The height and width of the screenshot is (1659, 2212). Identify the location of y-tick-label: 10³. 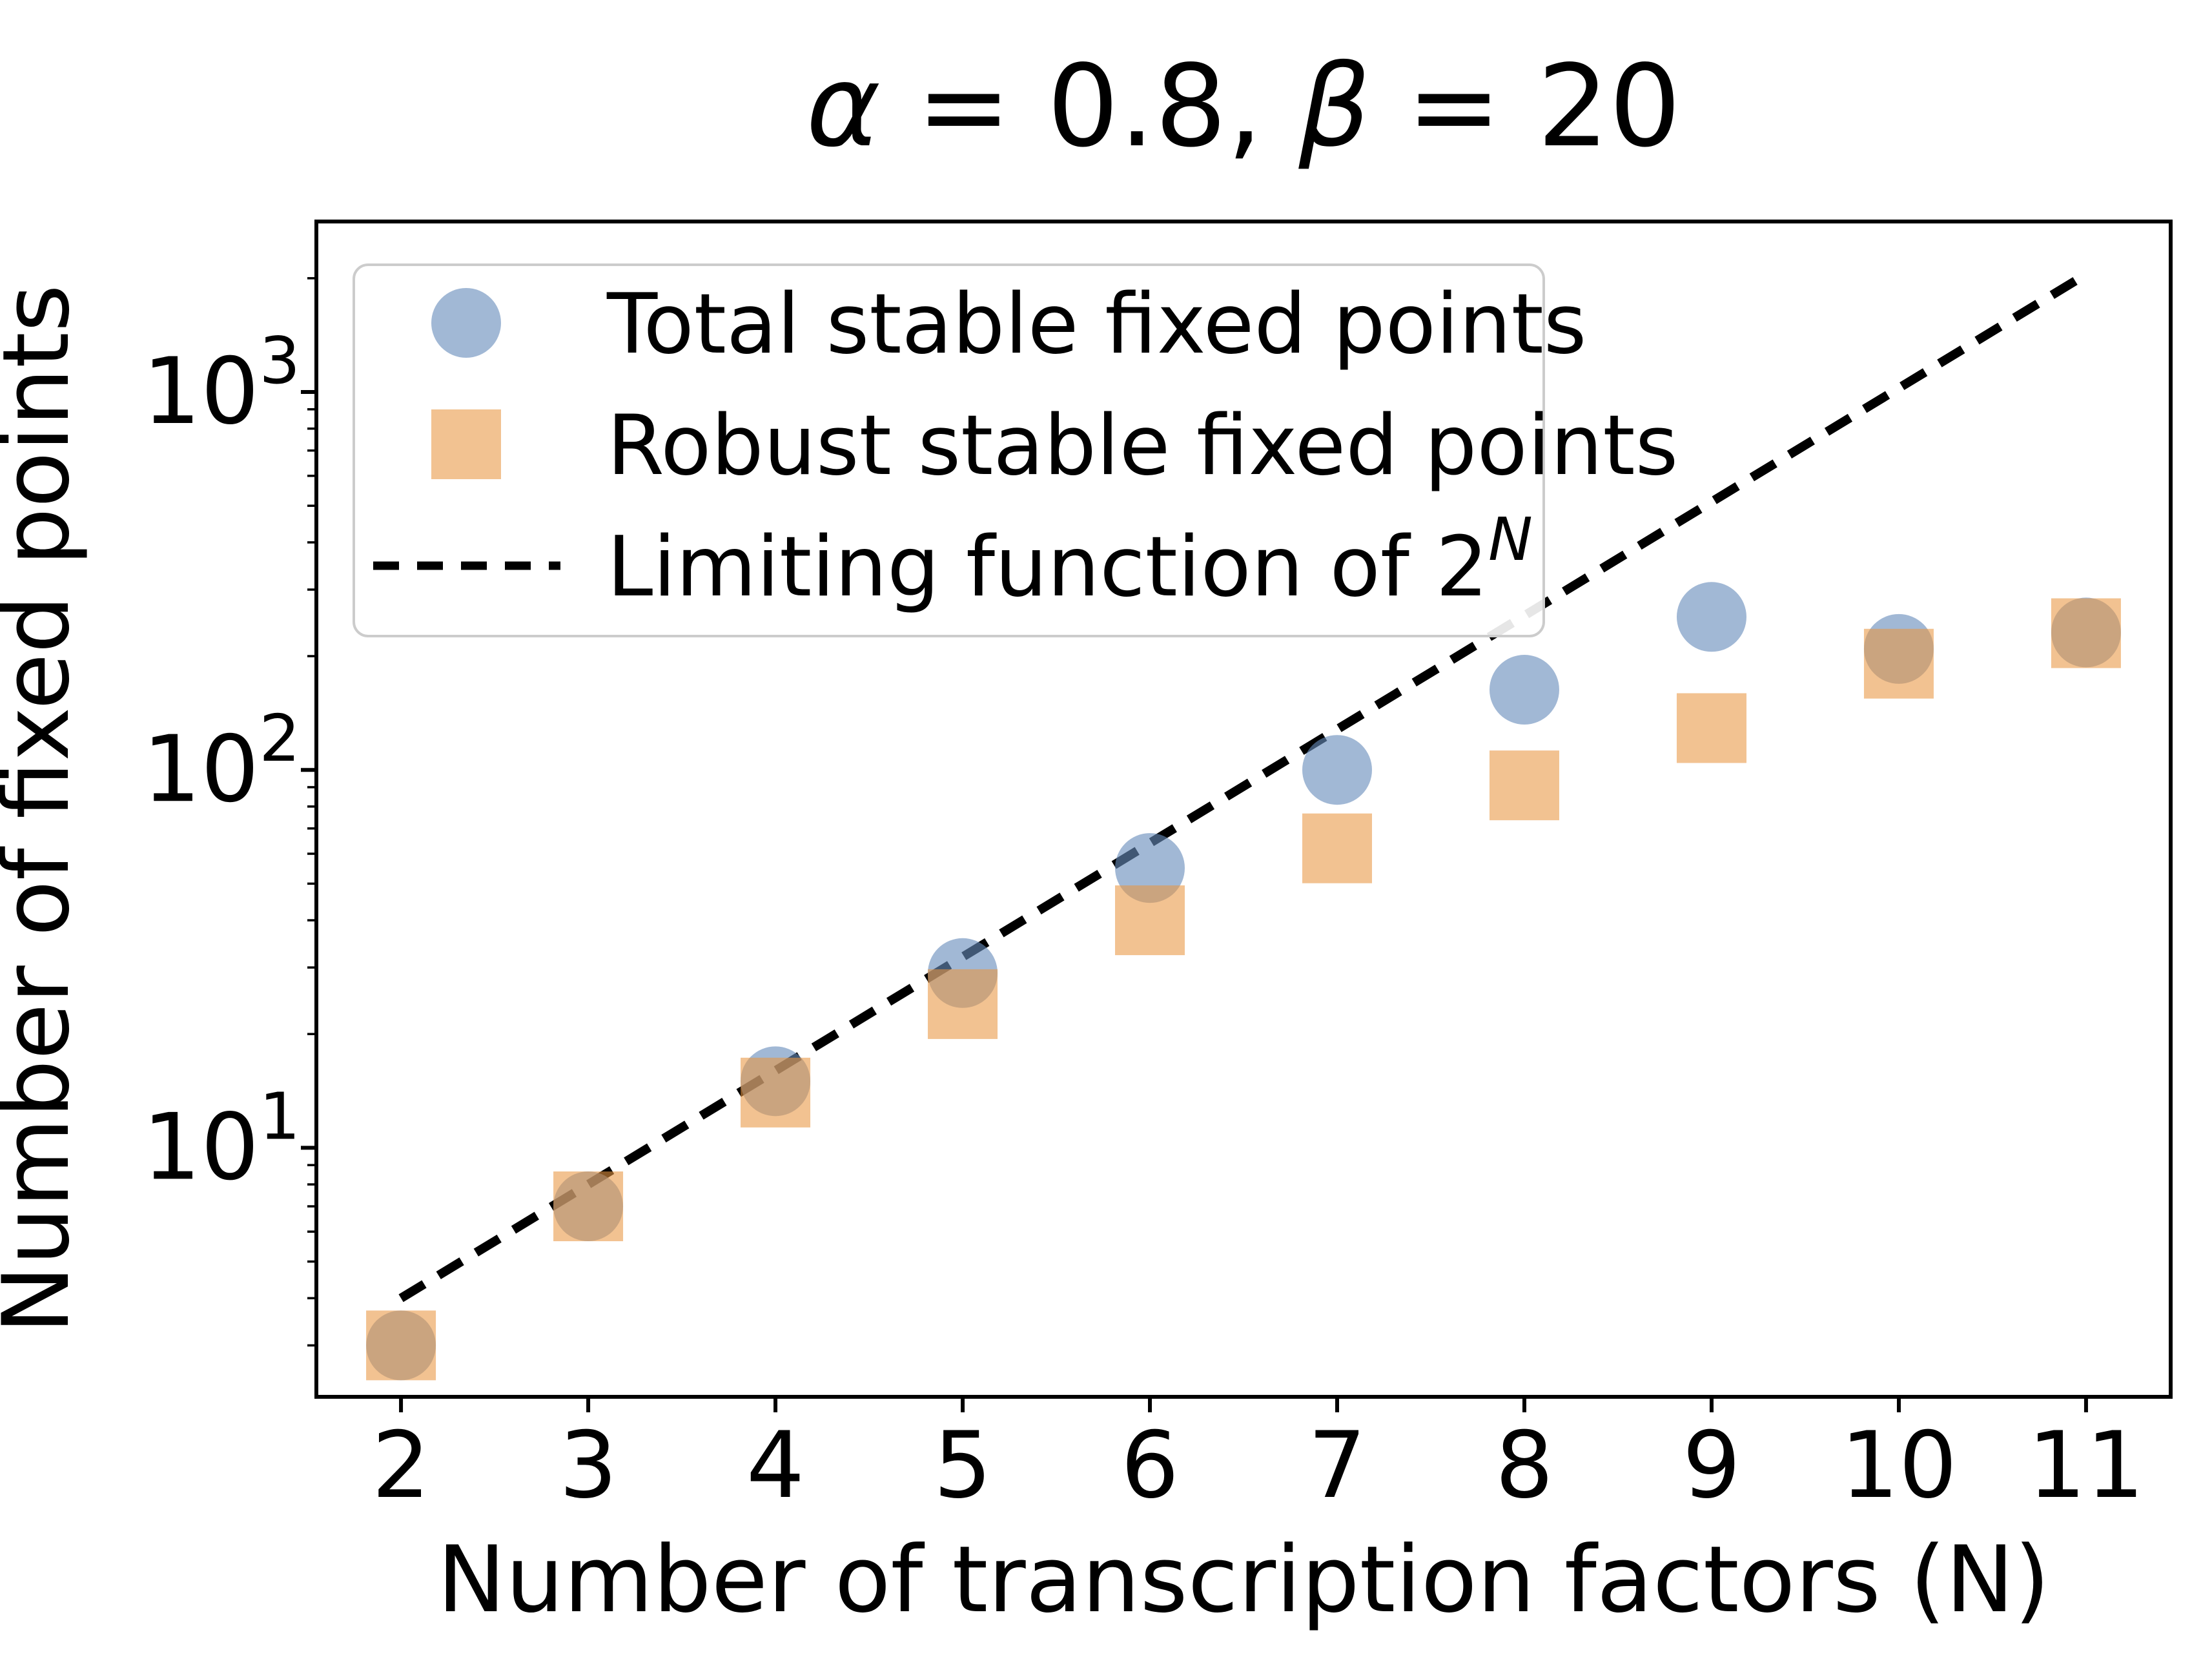
(221, 384).